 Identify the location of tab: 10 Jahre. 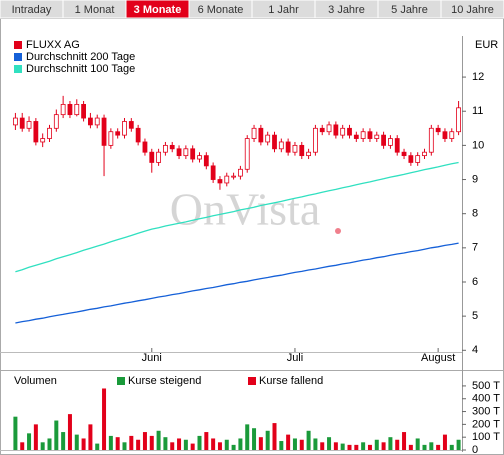
(472, 9).